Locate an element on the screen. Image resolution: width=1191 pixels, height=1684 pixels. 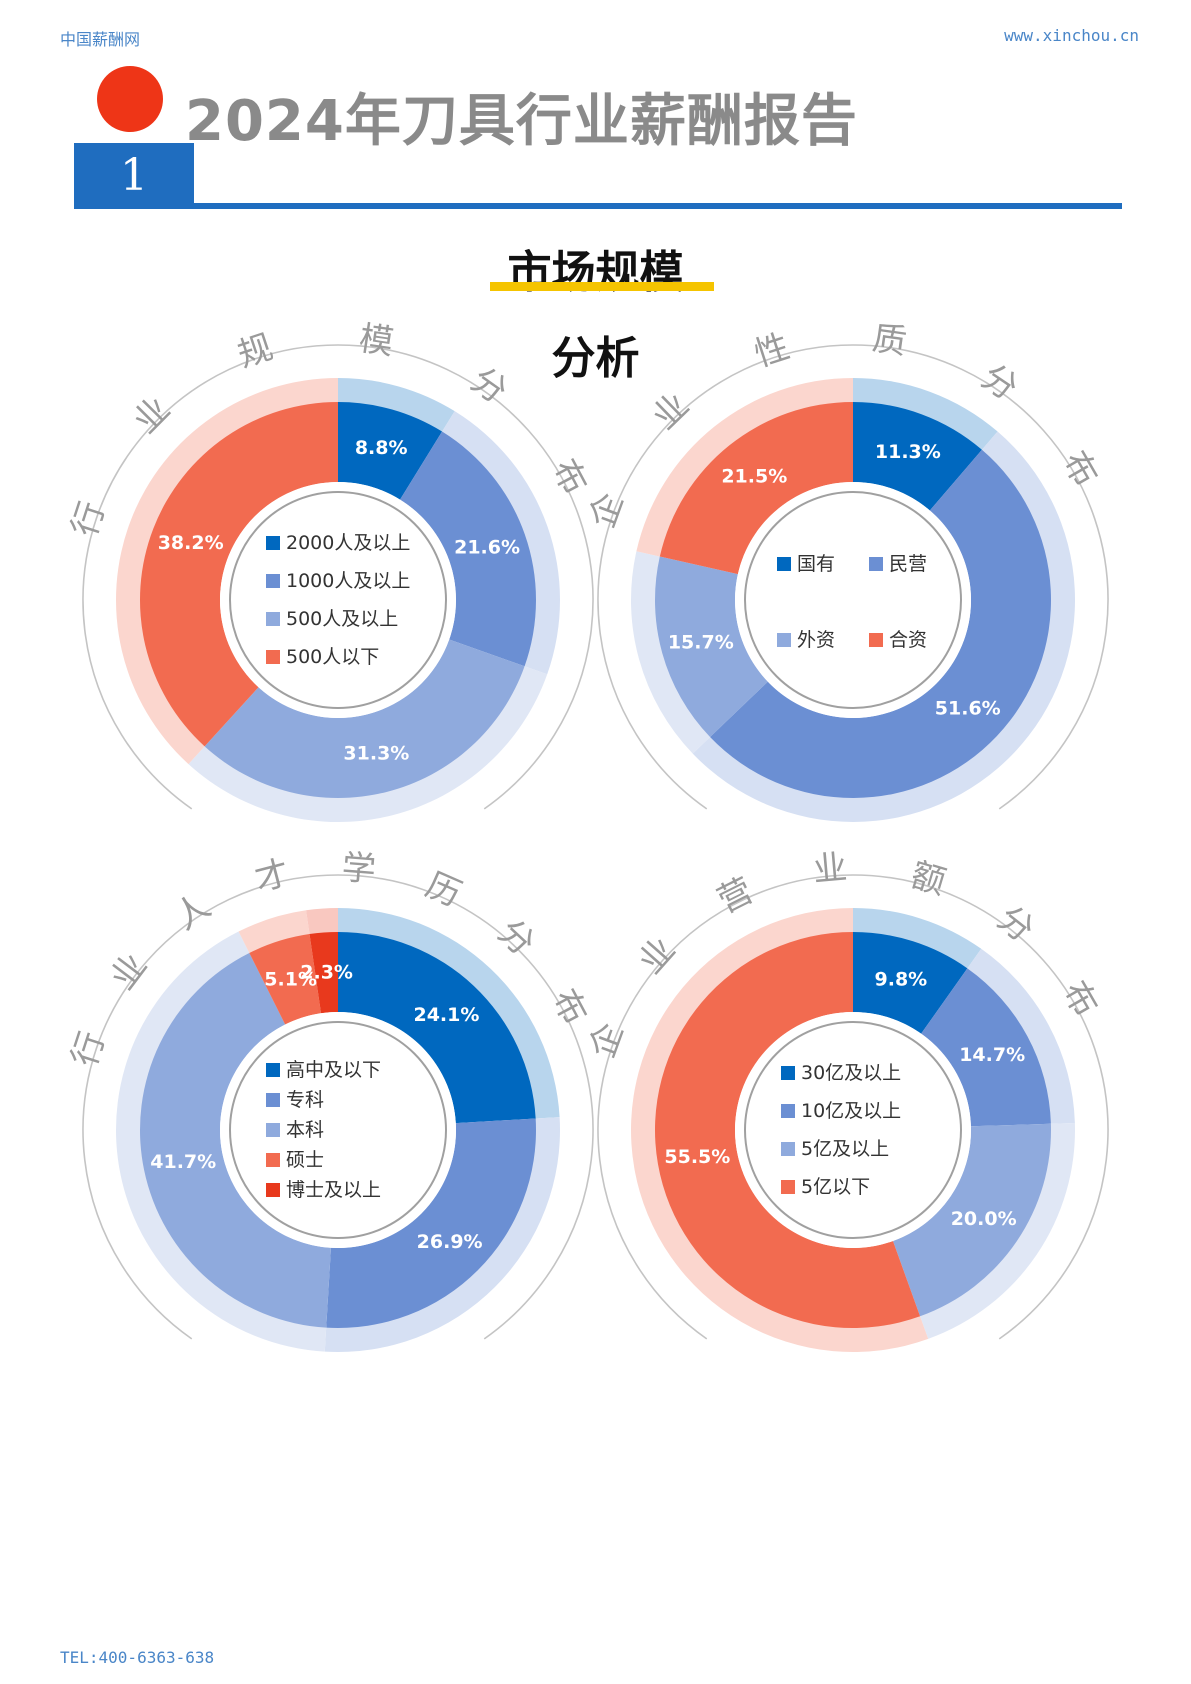
section-title-underline is located at coordinates (602, 286).